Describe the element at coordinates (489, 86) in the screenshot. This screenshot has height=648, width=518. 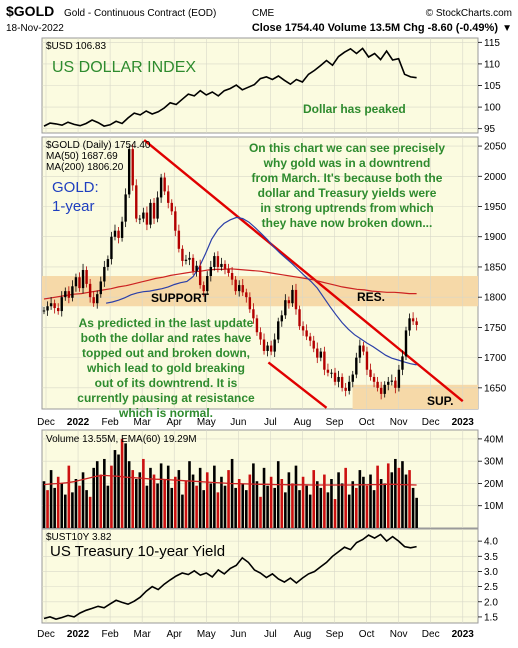
I see `usd-y-axis: 95 100 105 110 115` at that location.